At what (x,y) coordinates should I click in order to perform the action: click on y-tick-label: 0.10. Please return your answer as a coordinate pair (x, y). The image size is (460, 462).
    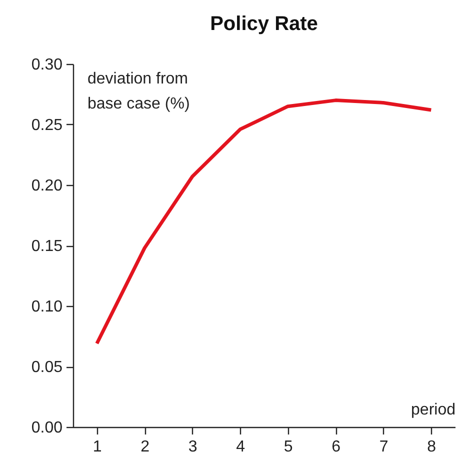
    Looking at the image, I should click on (47, 307).